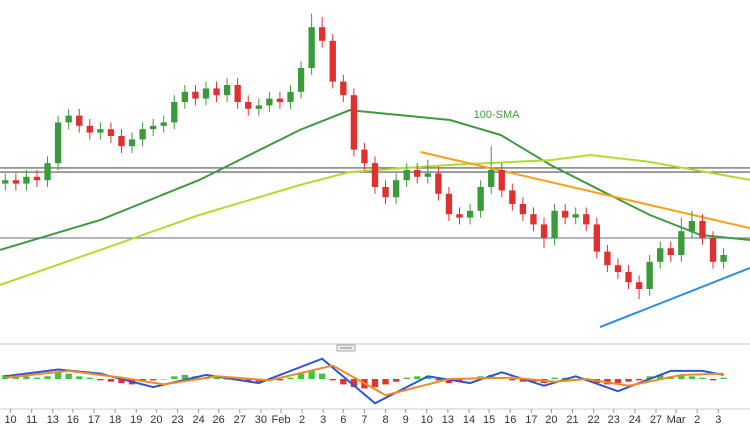 This screenshot has width=750, height=435. Describe the element at coordinates (53, 420) in the screenshot. I see `x-tick-label: 13` at that location.